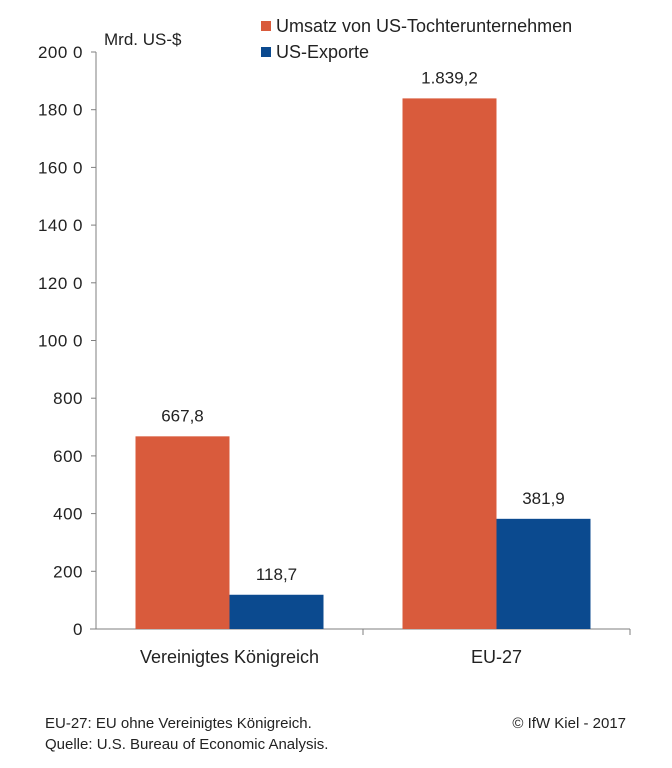 The image size is (672, 768). I want to click on y-axis-unit-label: Mrd. US-$, so click(143, 39).